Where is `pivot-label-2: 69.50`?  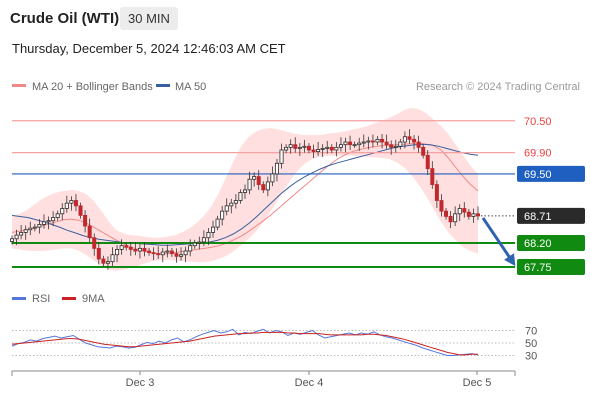 pivot-label-2: 69.50 is located at coordinates (538, 175).